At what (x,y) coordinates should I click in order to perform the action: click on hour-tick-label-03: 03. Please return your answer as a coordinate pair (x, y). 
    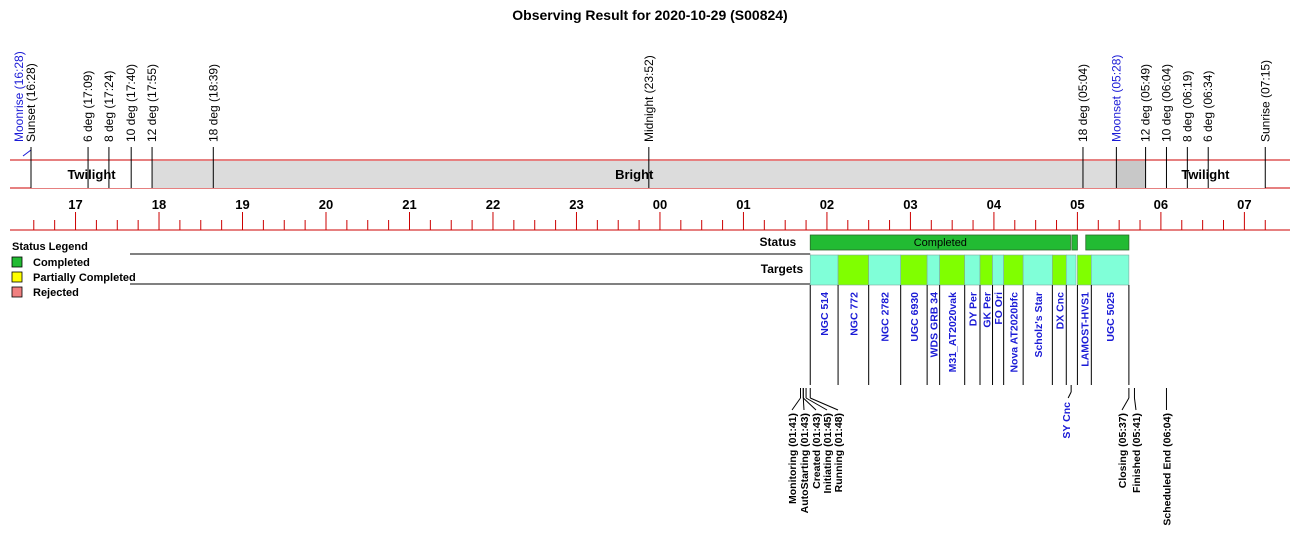
    Looking at the image, I should click on (910, 204).